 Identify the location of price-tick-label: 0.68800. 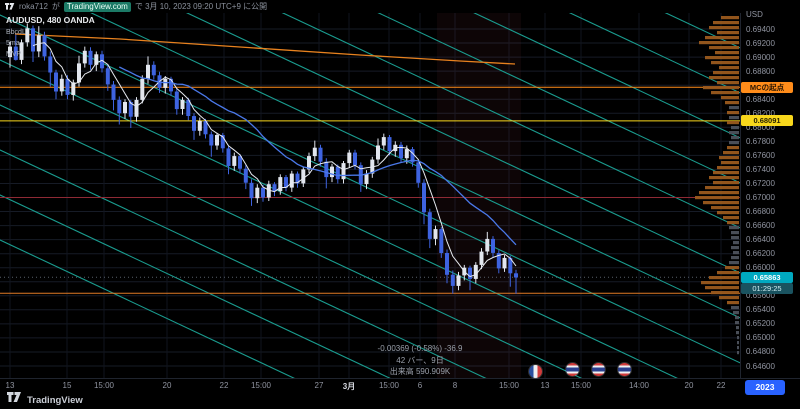
(760, 71).